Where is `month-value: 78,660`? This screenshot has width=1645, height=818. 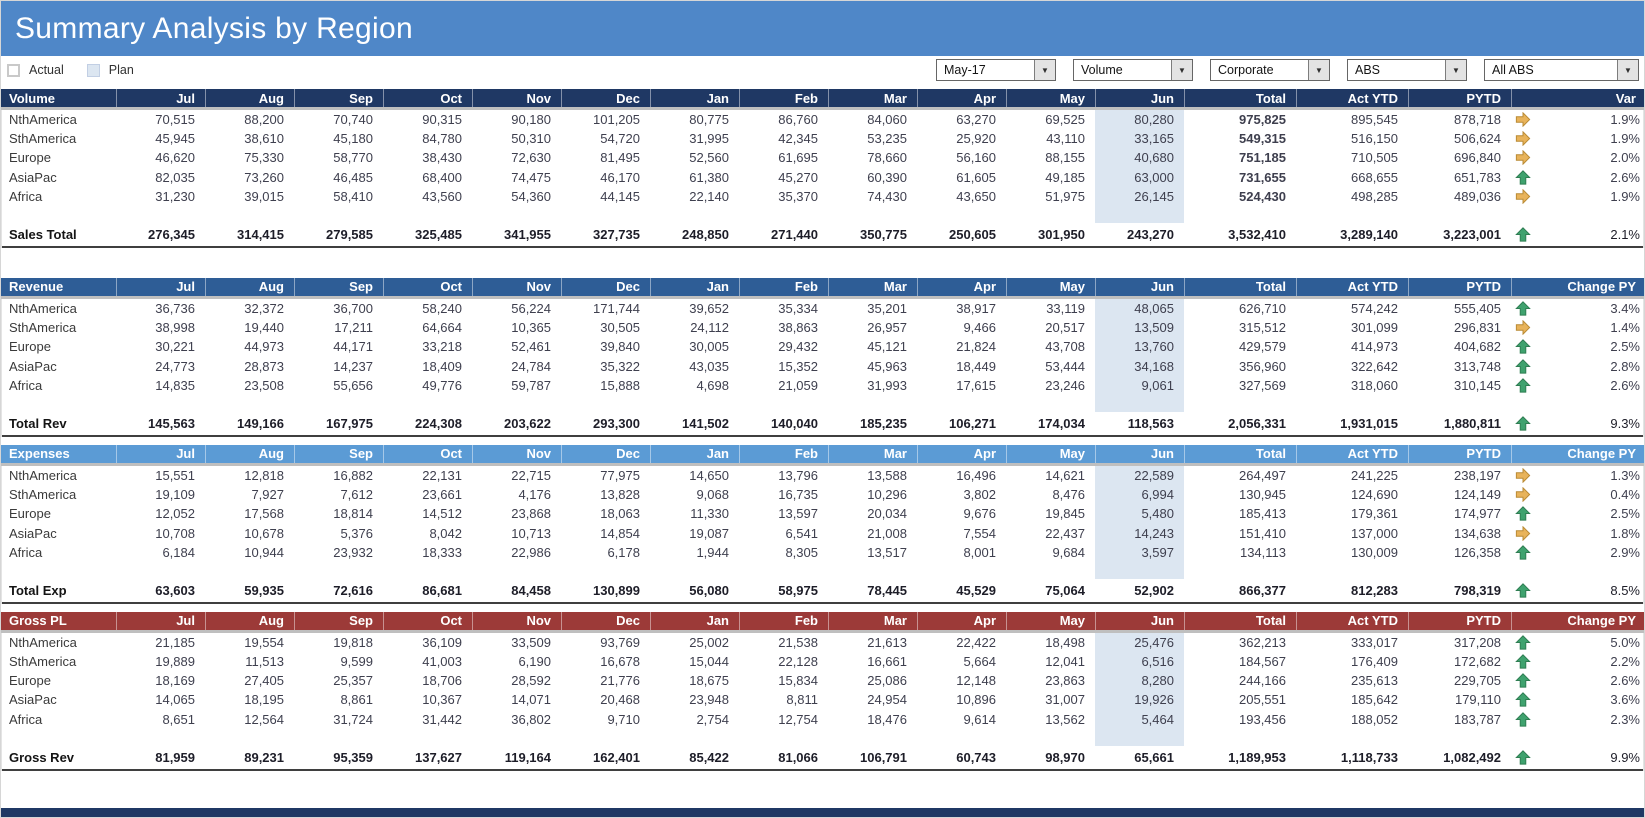 month-value: 78,660 is located at coordinates (887, 158).